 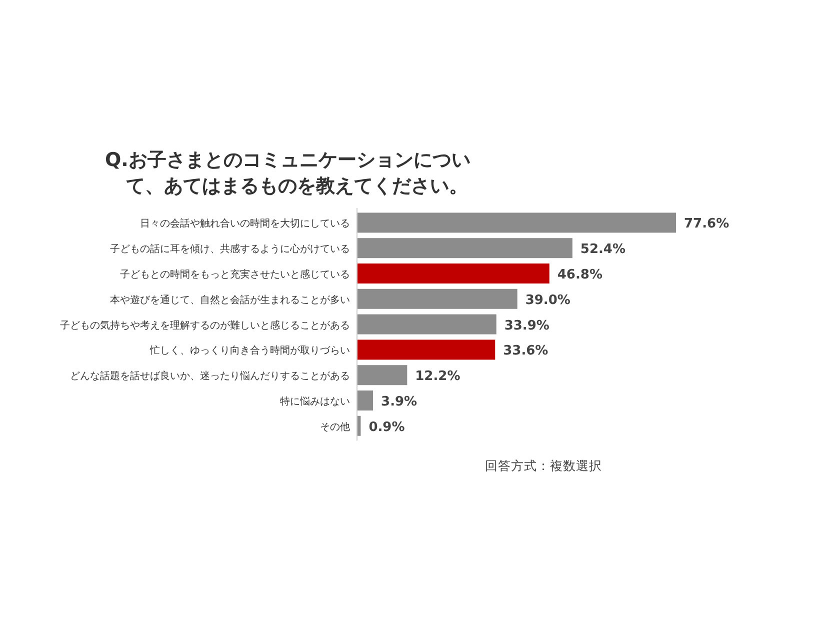 What do you see at coordinates (249, 350) in the screenshot?
I see `y-tick-label: 忙しく、ゆっくり向き合う時間が取りづらい` at bounding box center [249, 350].